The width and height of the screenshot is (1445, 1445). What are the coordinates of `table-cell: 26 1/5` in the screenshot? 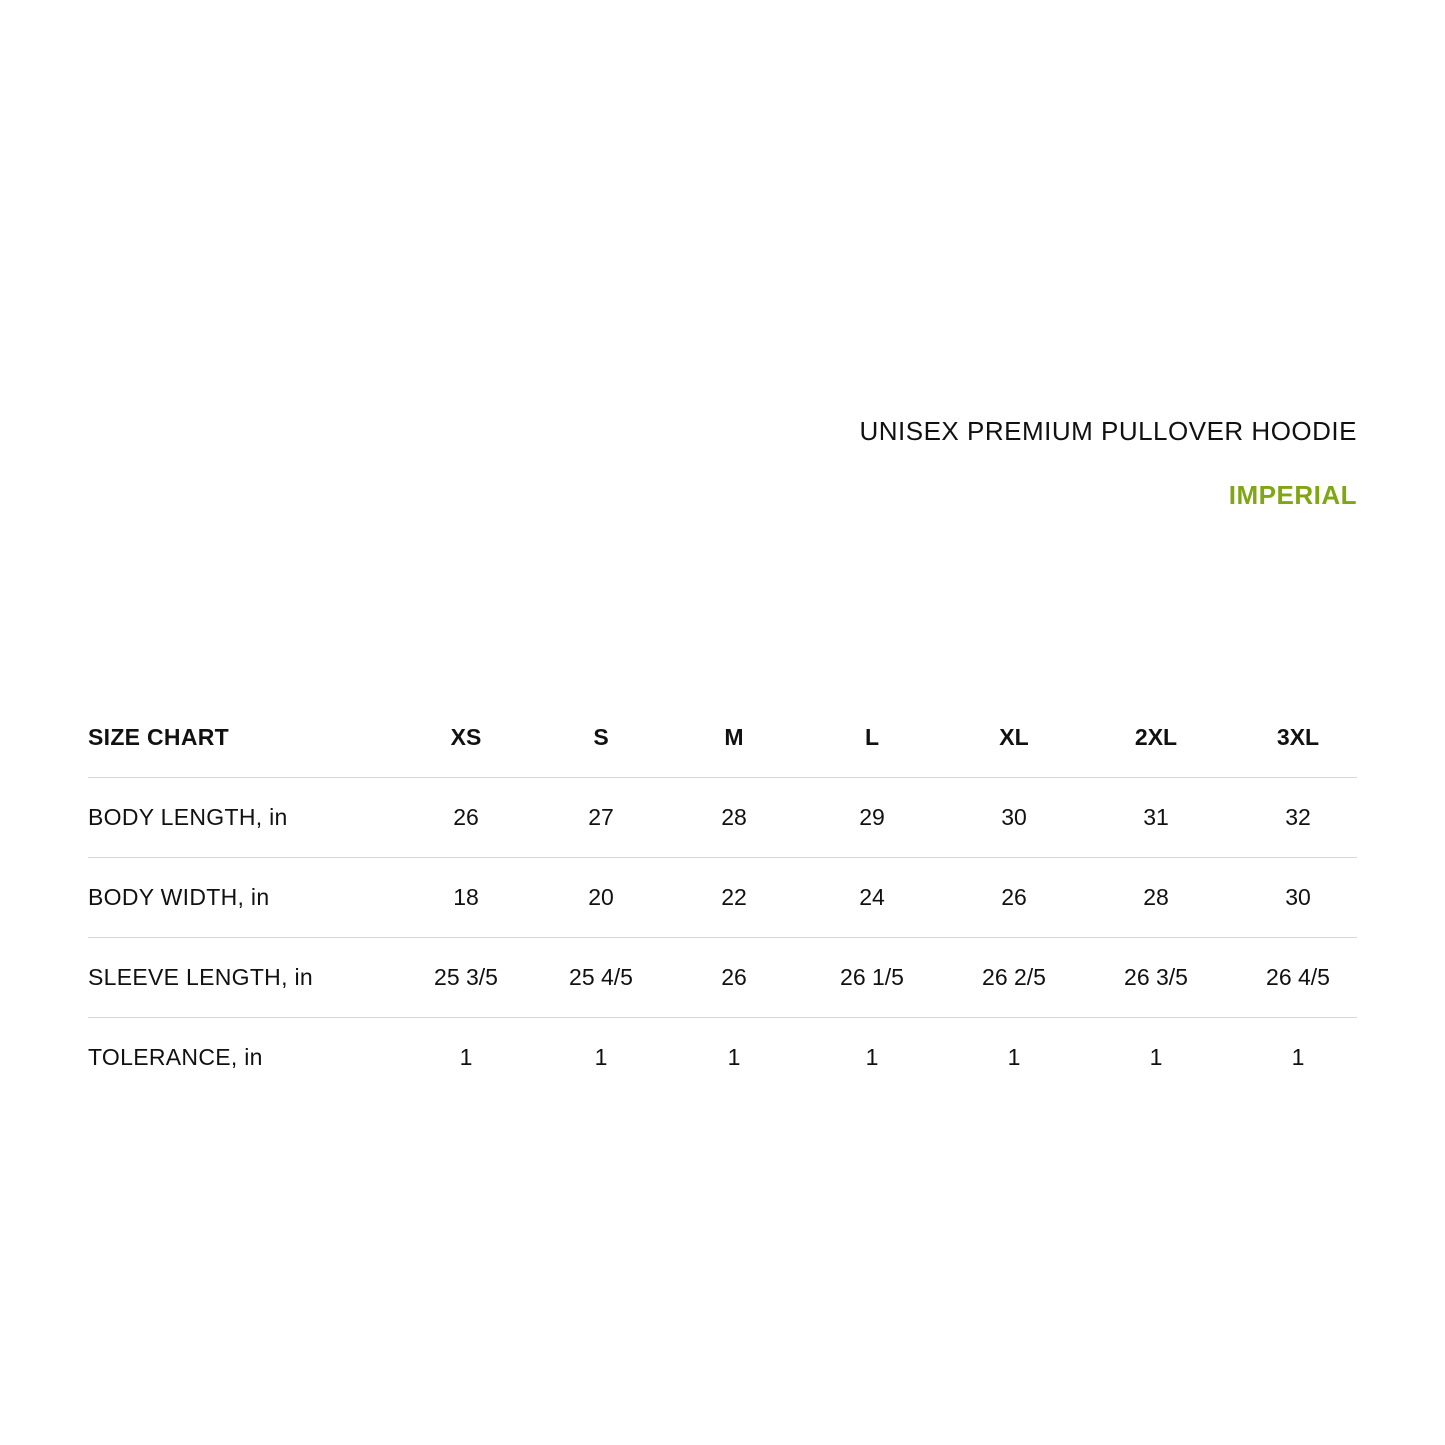 It's located at (872, 977).